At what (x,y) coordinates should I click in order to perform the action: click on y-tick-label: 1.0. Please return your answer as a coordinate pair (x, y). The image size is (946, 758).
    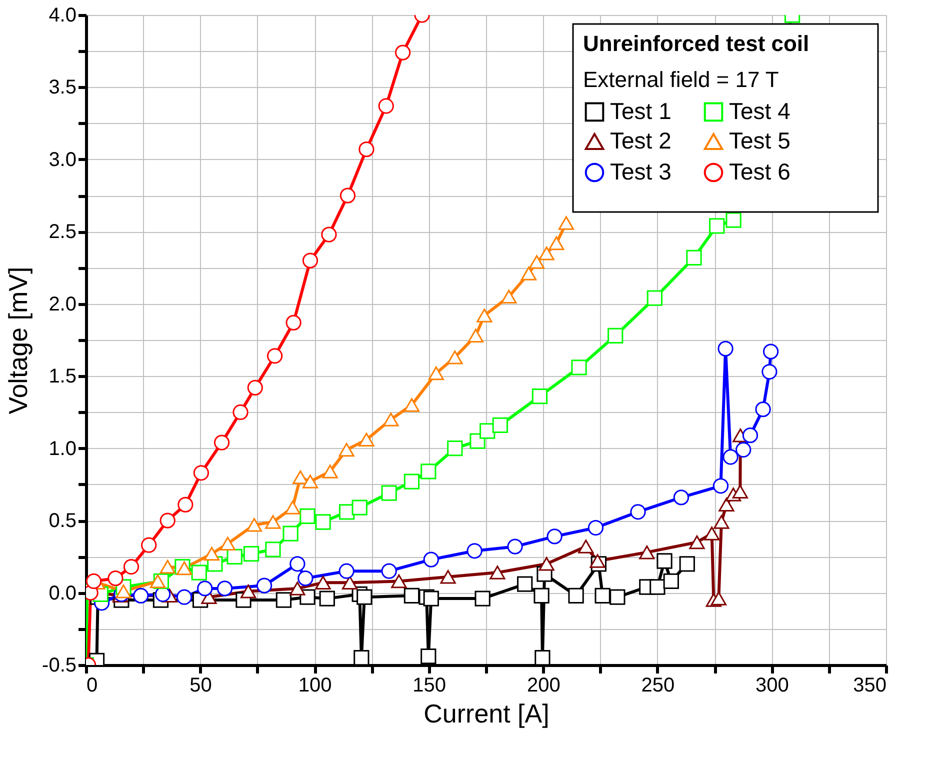
    Looking at the image, I should click on (62, 449).